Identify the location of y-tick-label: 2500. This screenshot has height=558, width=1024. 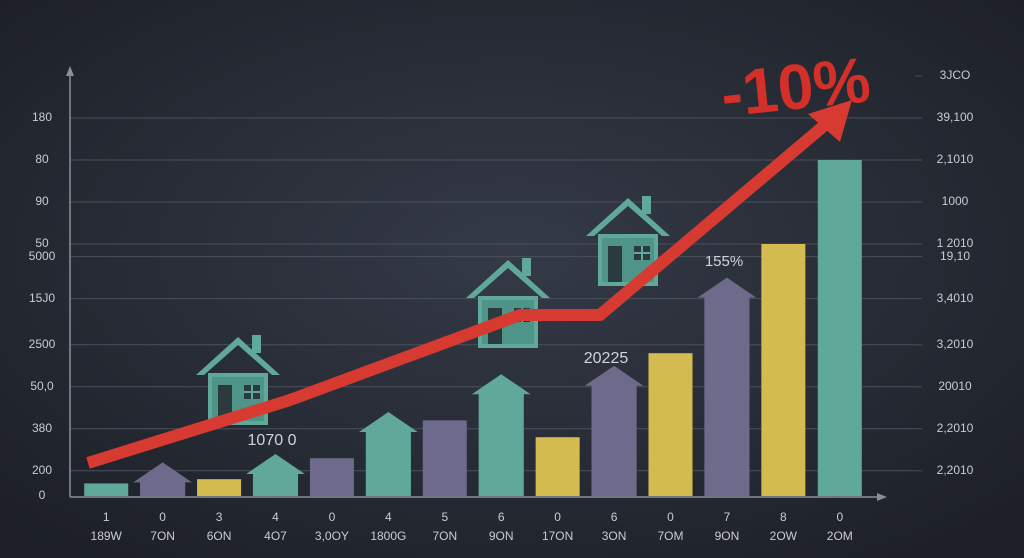
(42, 344).